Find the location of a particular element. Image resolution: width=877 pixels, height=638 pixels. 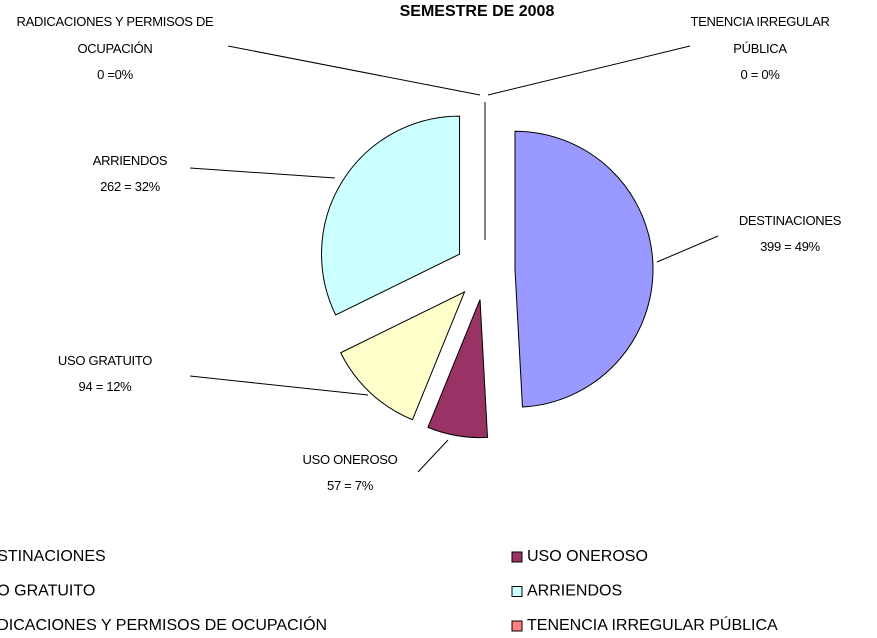

data-label-name: TENENCIA IRREGULAR PÚBLICA is located at coordinates (760, 35).